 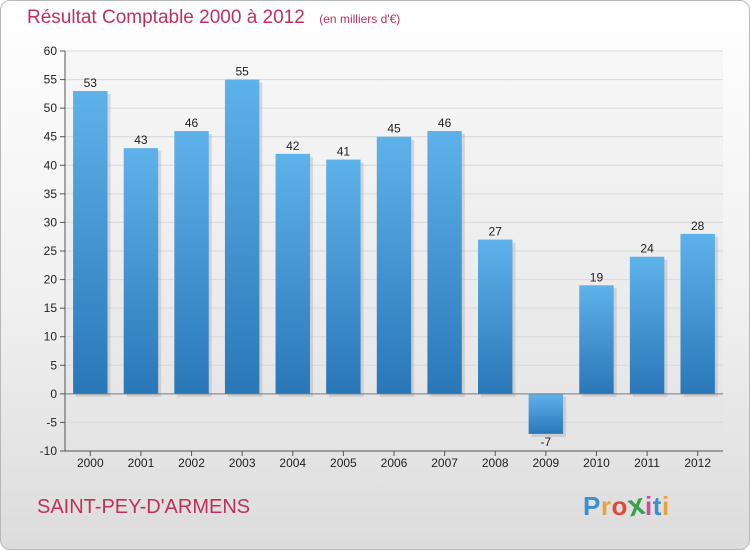 I want to click on proxiti-logo: Proxiti, so click(x=626, y=506).